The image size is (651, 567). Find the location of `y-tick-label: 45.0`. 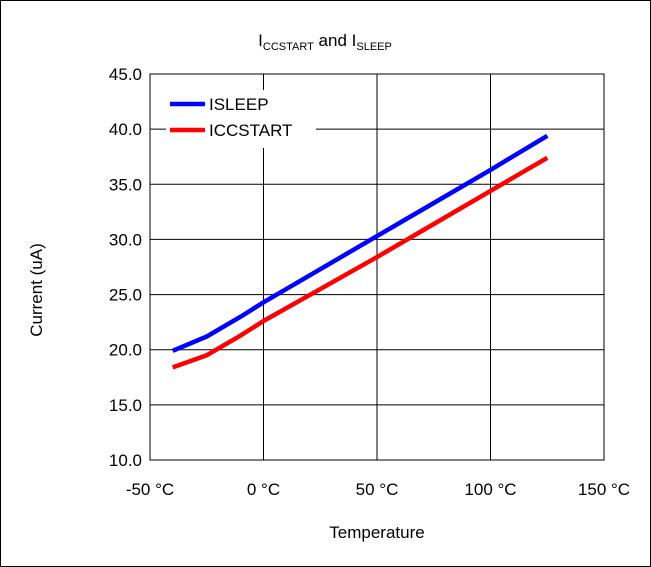

y-tick-label: 45.0 is located at coordinates (125, 74).